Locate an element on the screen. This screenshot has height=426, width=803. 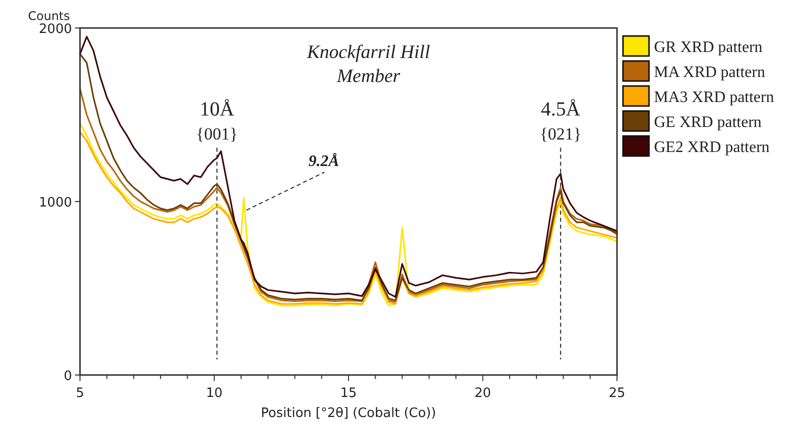
x-tick-label: 10 is located at coordinates (214, 393).